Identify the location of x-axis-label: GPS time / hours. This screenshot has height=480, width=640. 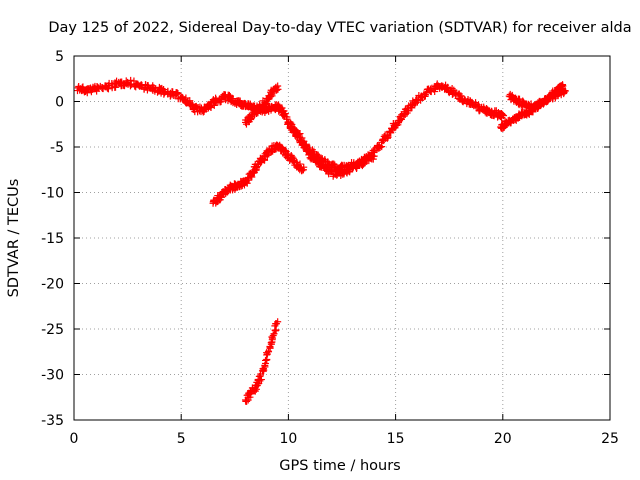
(339, 466).